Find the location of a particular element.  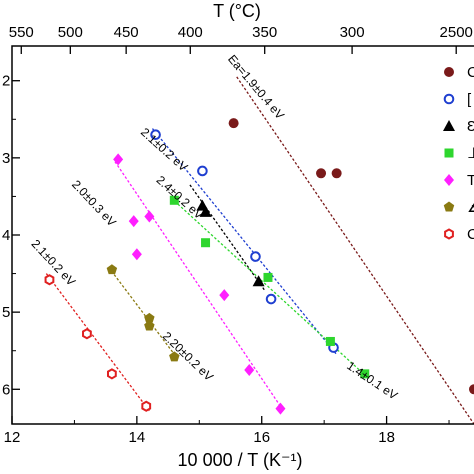

x-tick-label-0: 12 is located at coordinates (12, 437).